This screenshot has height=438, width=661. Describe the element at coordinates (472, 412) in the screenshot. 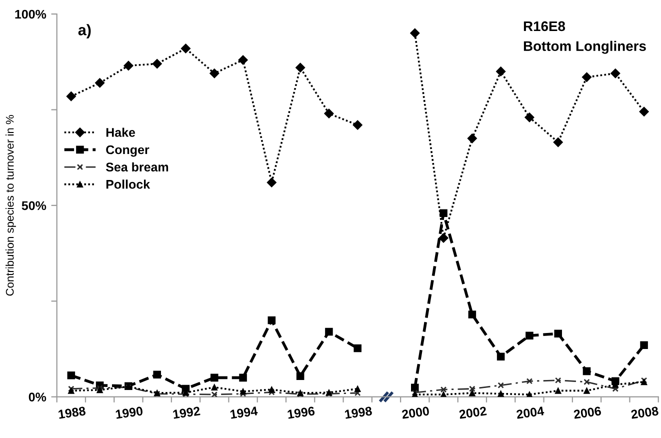

I see `x-tick-label: 2002` at that location.